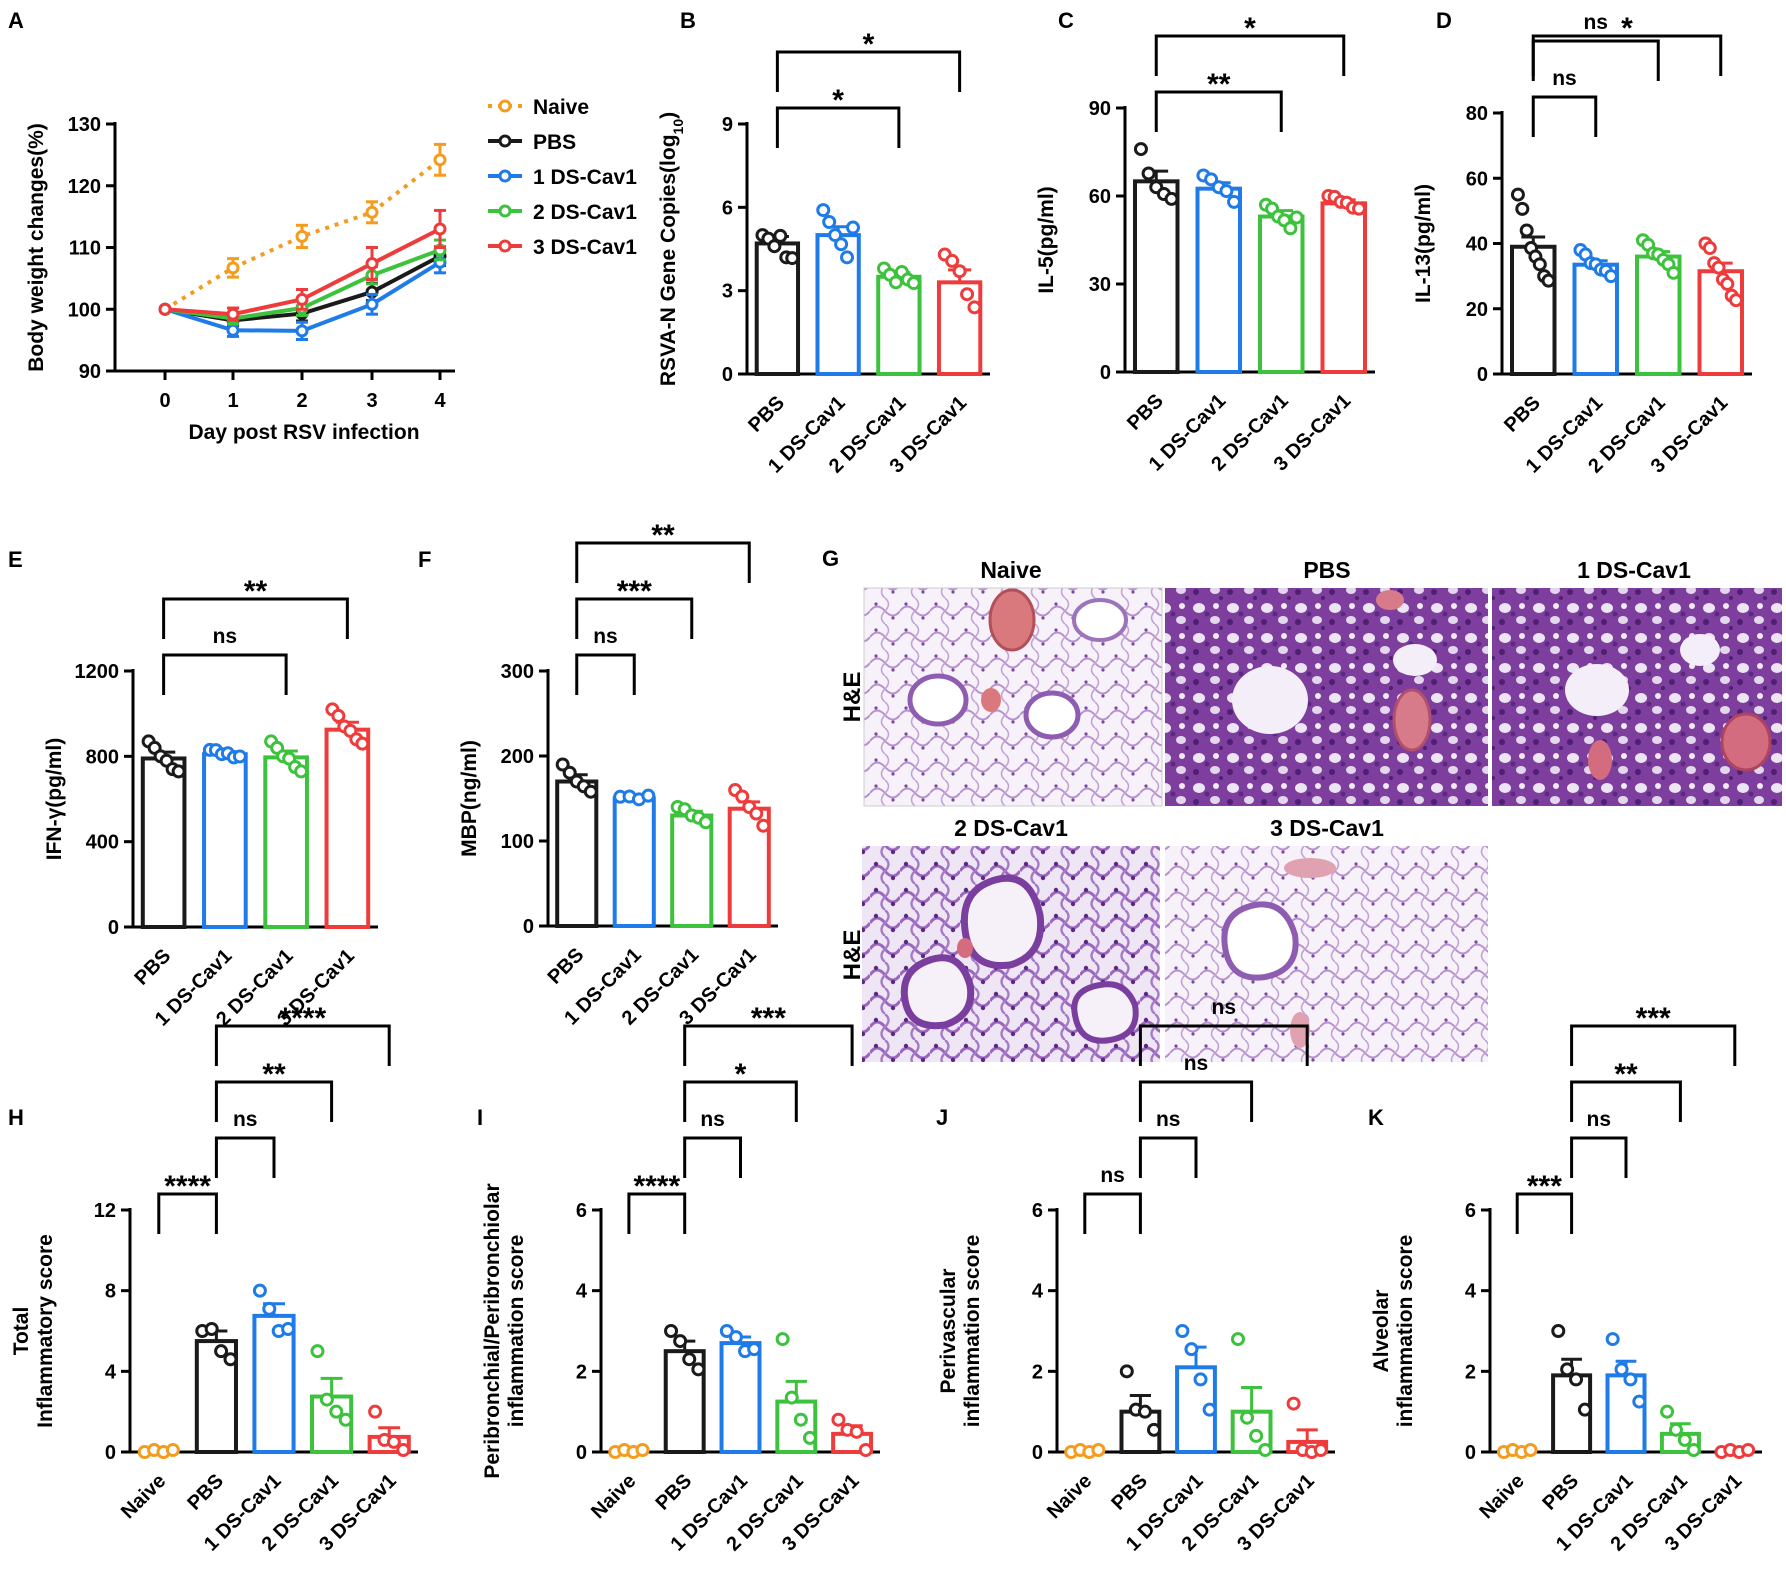 The width and height of the screenshot is (1786, 1583). I want to click on panel-letter-H: H, so click(16, 1117).